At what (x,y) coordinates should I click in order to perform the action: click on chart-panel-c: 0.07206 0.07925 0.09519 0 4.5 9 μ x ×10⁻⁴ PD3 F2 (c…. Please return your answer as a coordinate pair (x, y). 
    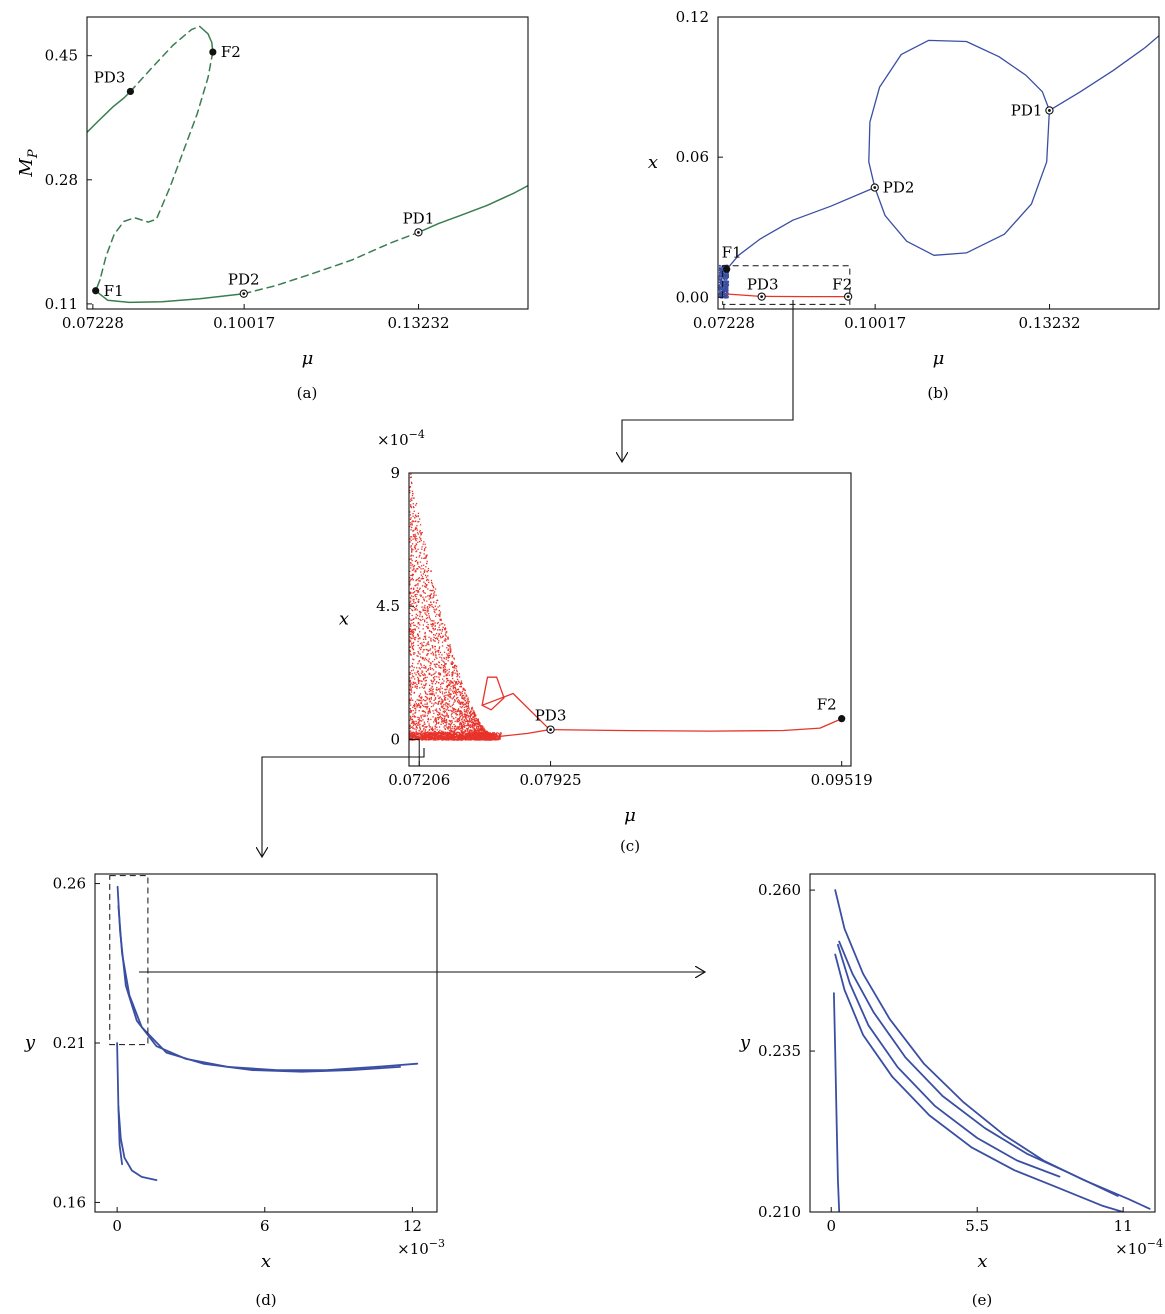
    Looking at the image, I should click on (606, 641).